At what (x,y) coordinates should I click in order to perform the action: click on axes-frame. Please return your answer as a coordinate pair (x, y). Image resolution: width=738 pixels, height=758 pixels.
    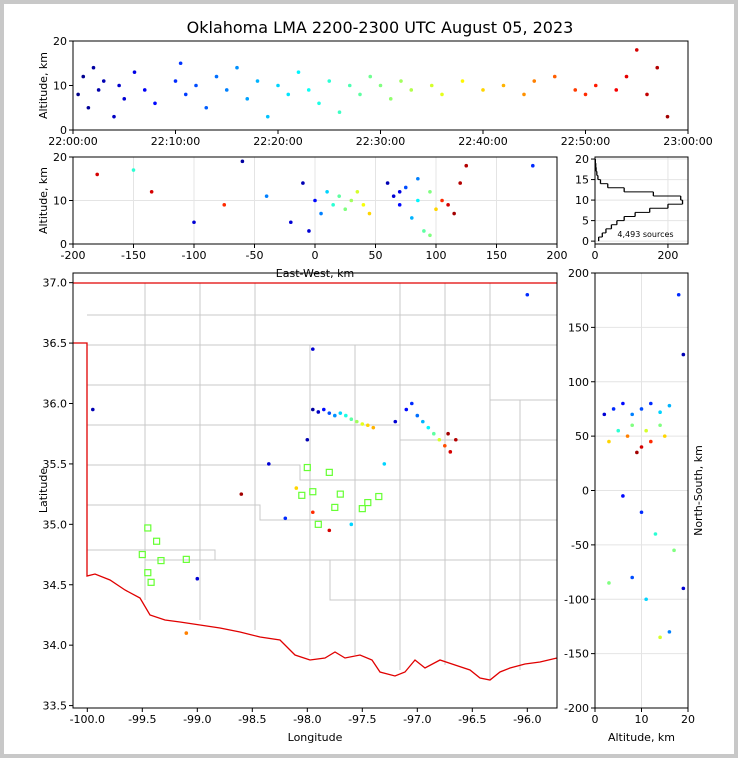
    Looking at the image, I should click on (315, 200).